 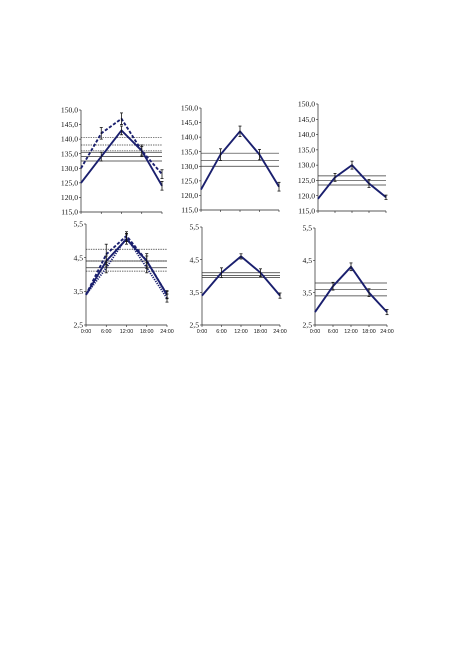 I want to click on chart-panel-top-left: 115,0 120,0 125,0 130,0 135,0 140,0 145,0 150,0, so click(x=112, y=161).